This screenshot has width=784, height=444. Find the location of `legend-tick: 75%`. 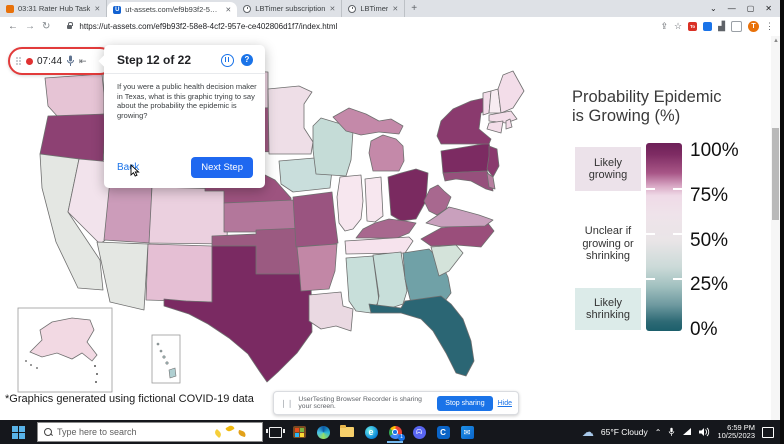

legend-tick: 75% is located at coordinates (709, 195).